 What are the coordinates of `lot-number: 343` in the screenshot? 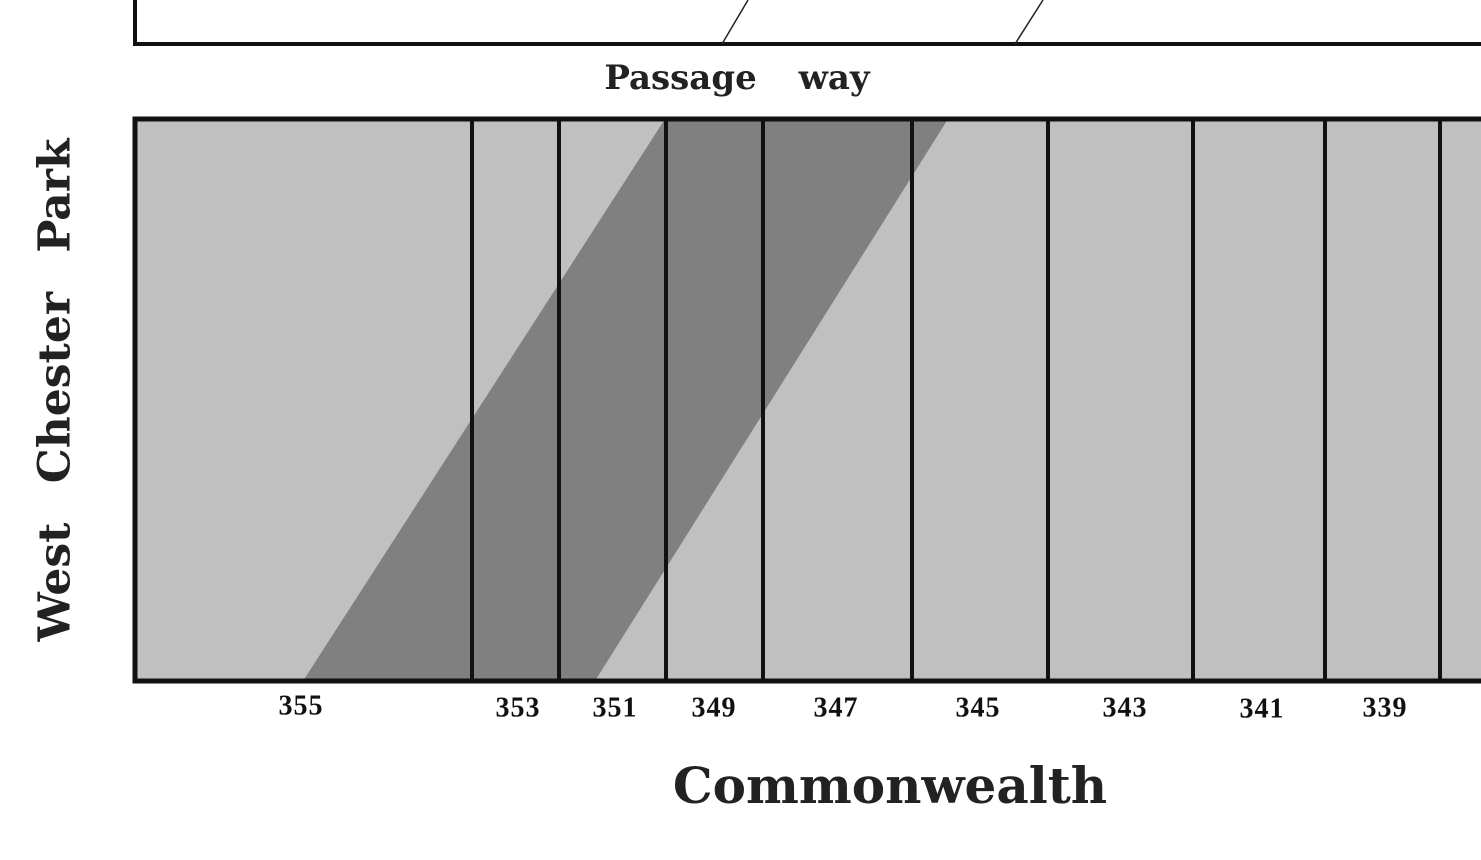 It's located at (1125, 707).